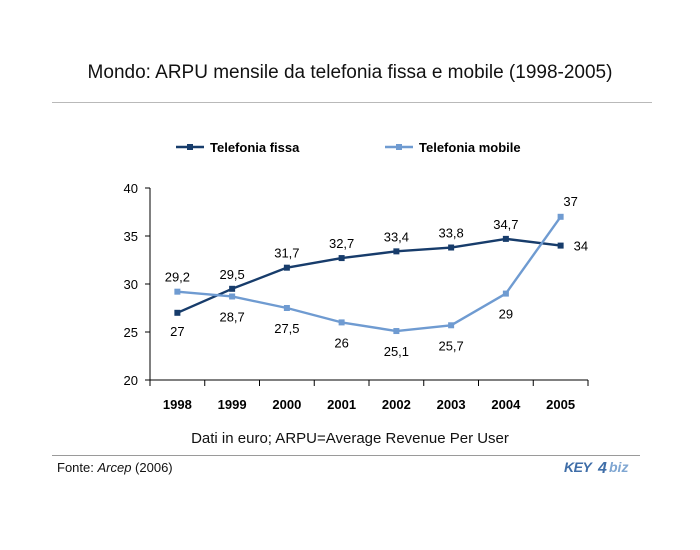 Image resolution: width=700 pixels, height=550 pixels. I want to click on data-label: 33,8, so click(450, 233).